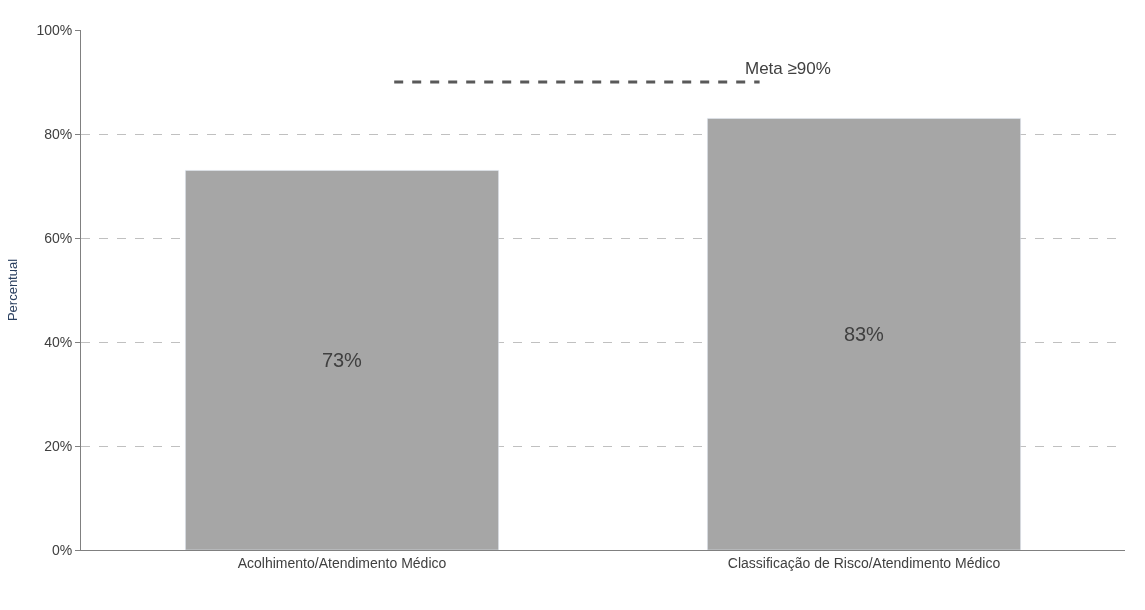 This screenshot has width=1145, height=610. Describe the element at coordinates (864, 562) in the screenshot. I see `x-tick-label: Classificação de Risco/Atendimento Médico` at that location.